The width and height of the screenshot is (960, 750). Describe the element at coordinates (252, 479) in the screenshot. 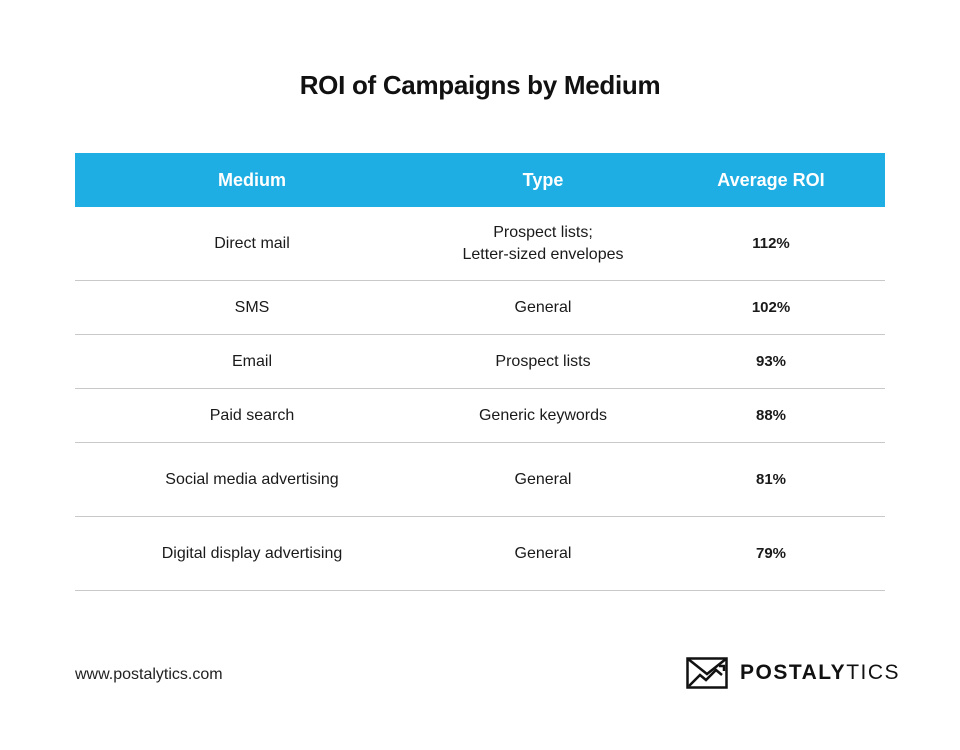

I see `cell-medium: Social media advertising` at that location.